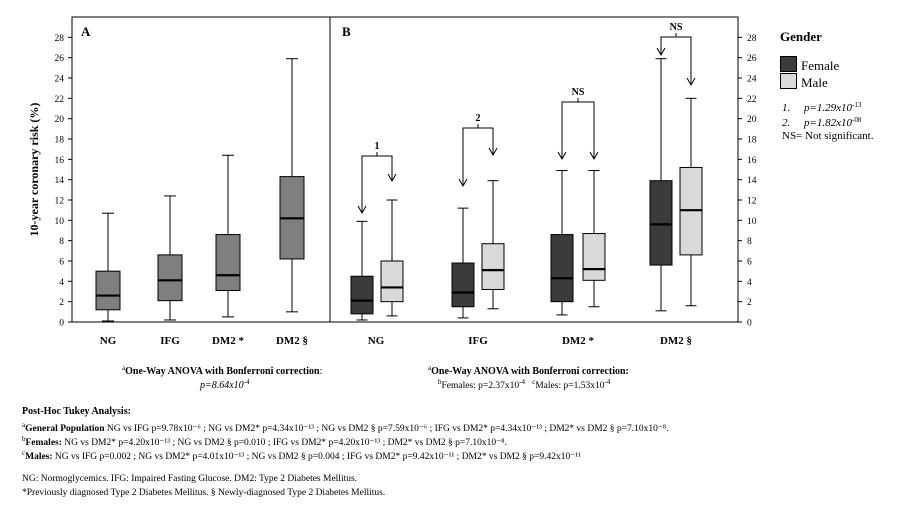 Image resolution: width=900 pixels, height=515 pixels. I want to click on legend-item-female: Female, so click(809, 64).